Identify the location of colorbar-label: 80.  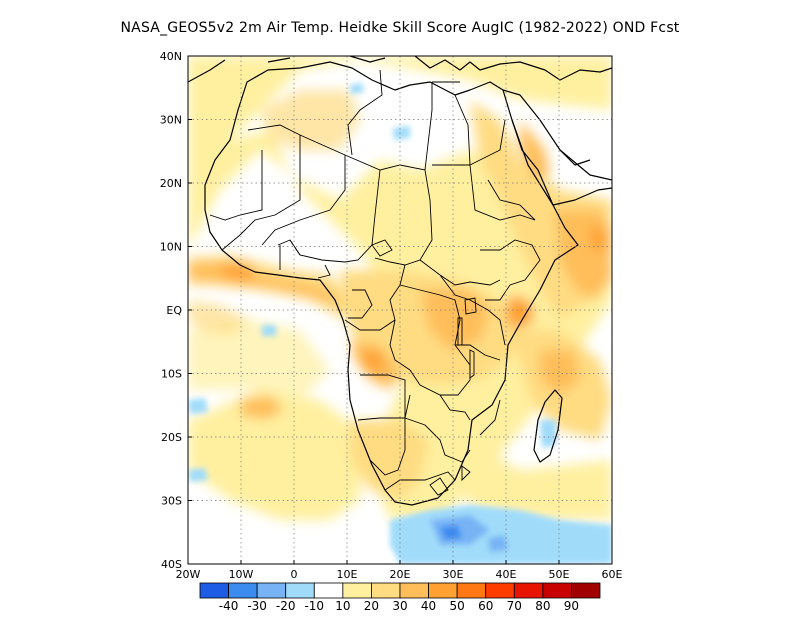
(542, 606).